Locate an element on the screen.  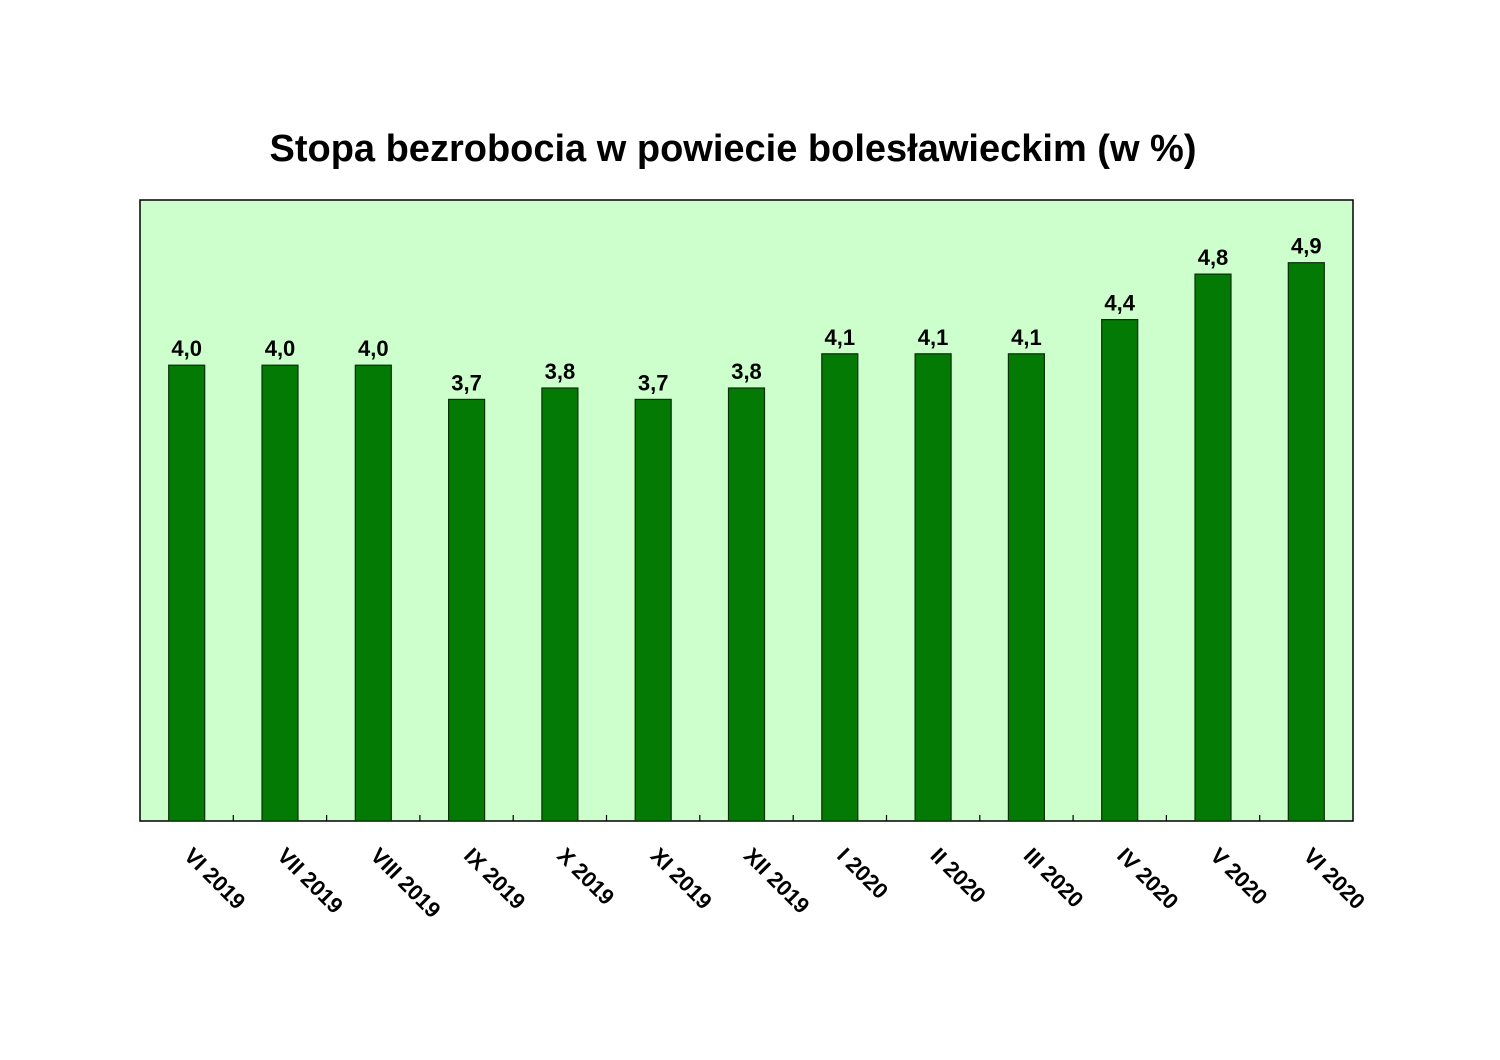
x-tick-label-2: VIII 2019 is located at coordinates (406, 883).